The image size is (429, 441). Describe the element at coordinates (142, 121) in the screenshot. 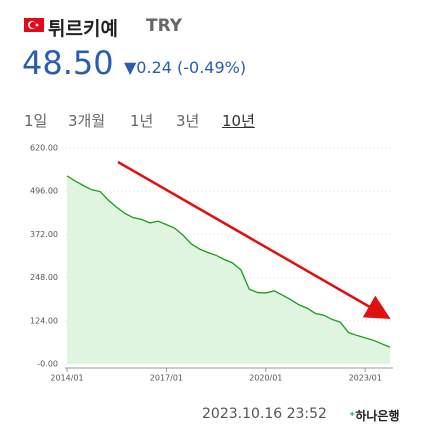

I see `tab: 1년` at that location.